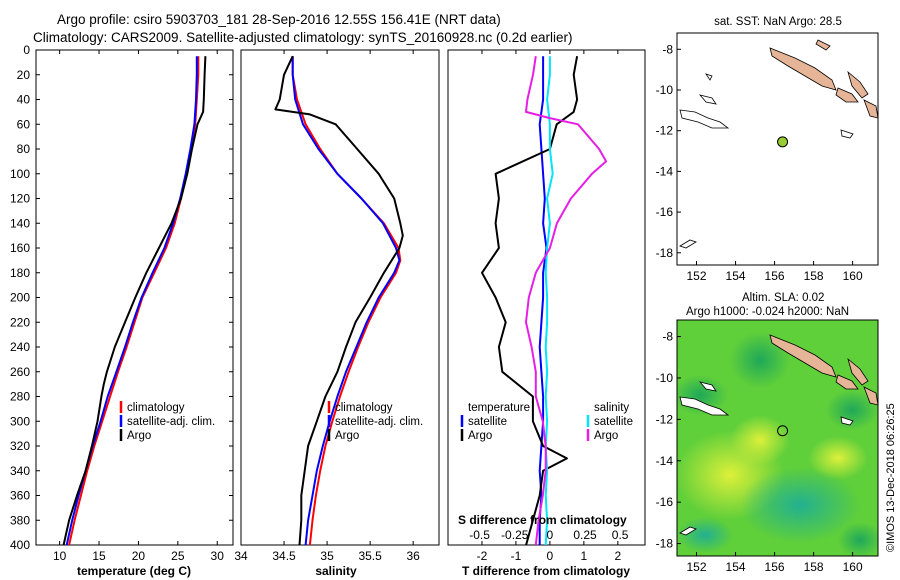 The width and height of the screenshot is (900, 580). I want to click on depth-tick-label: 280, so click(20, 397).